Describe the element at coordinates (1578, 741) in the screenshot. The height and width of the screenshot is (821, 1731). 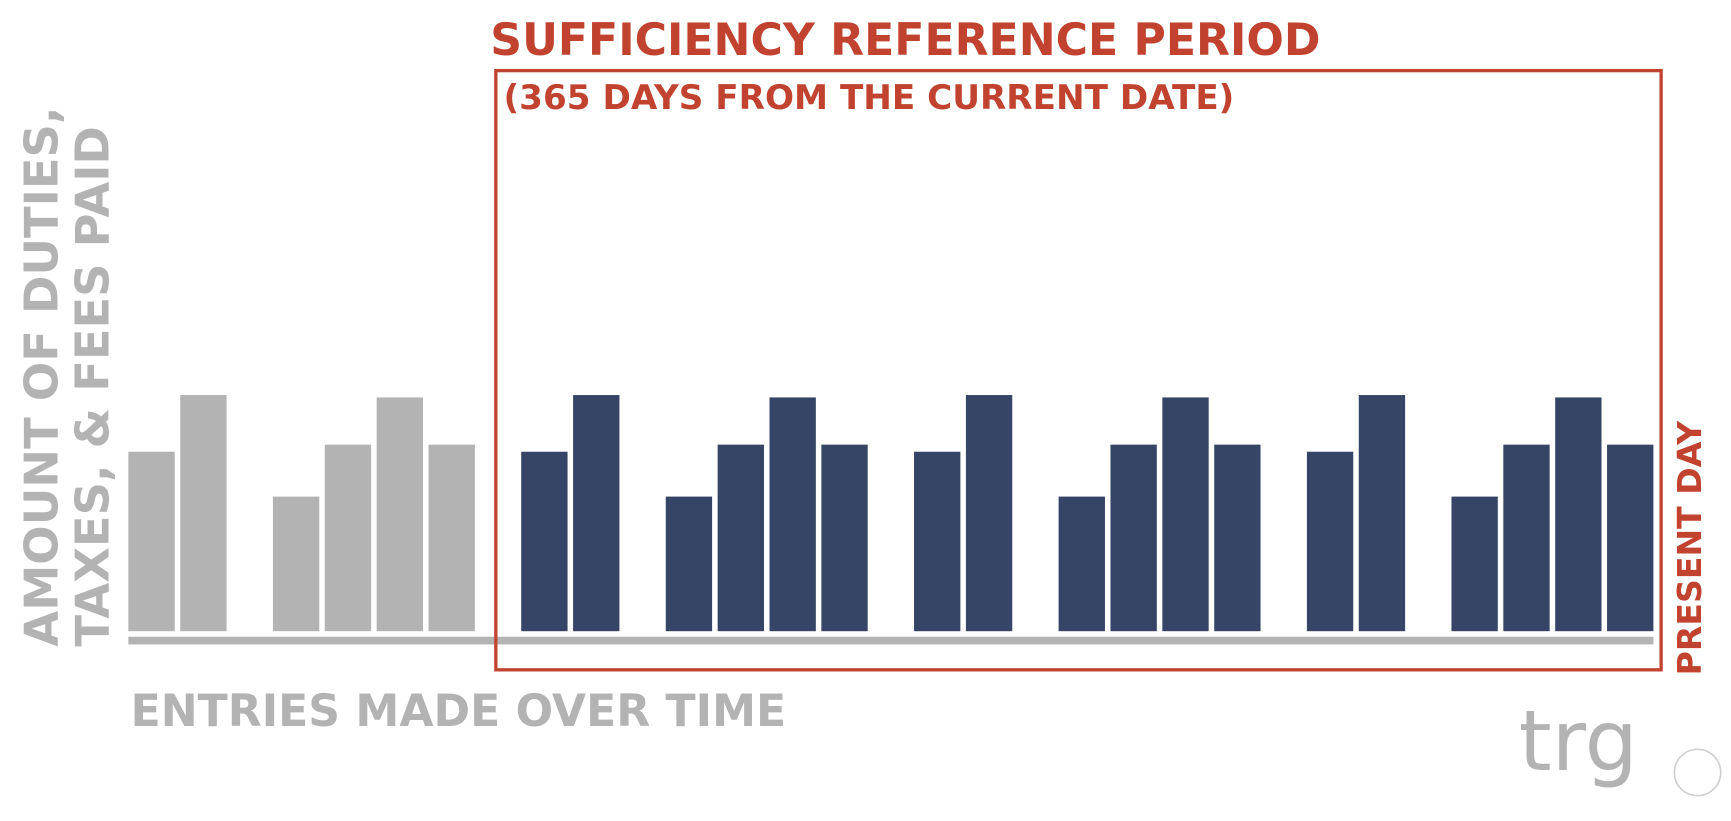
I see `logo: trg` at that location.